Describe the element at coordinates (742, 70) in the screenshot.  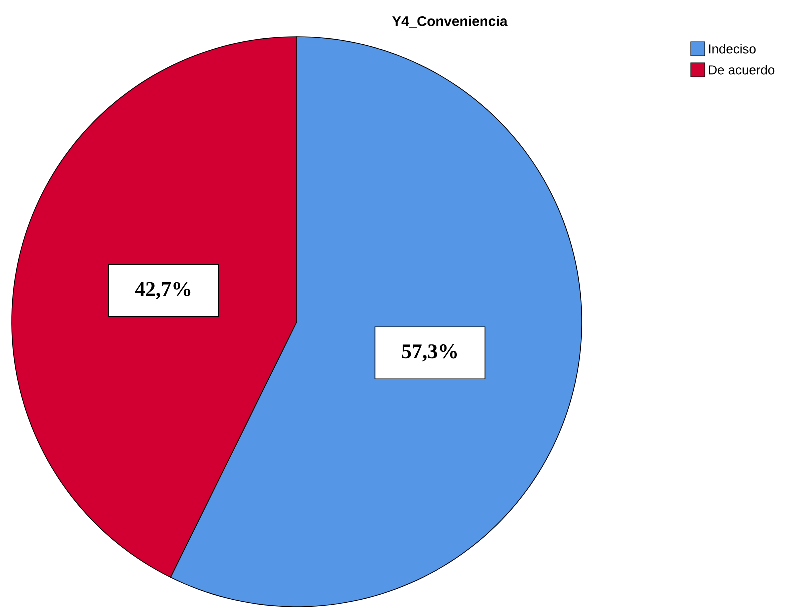
I see `legend-label: De acuerdo` at that location.